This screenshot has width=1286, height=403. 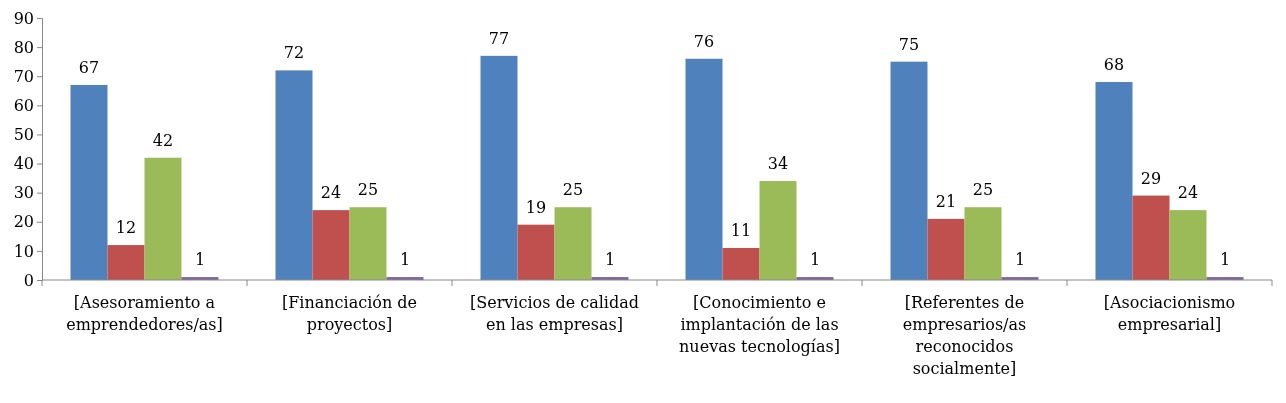 What do you see at coordinates (144, 313) in the screenshot?
I see `x-tick-label: [Asesoramiento a emprendedores/as]` at bounding box center [144, 313].